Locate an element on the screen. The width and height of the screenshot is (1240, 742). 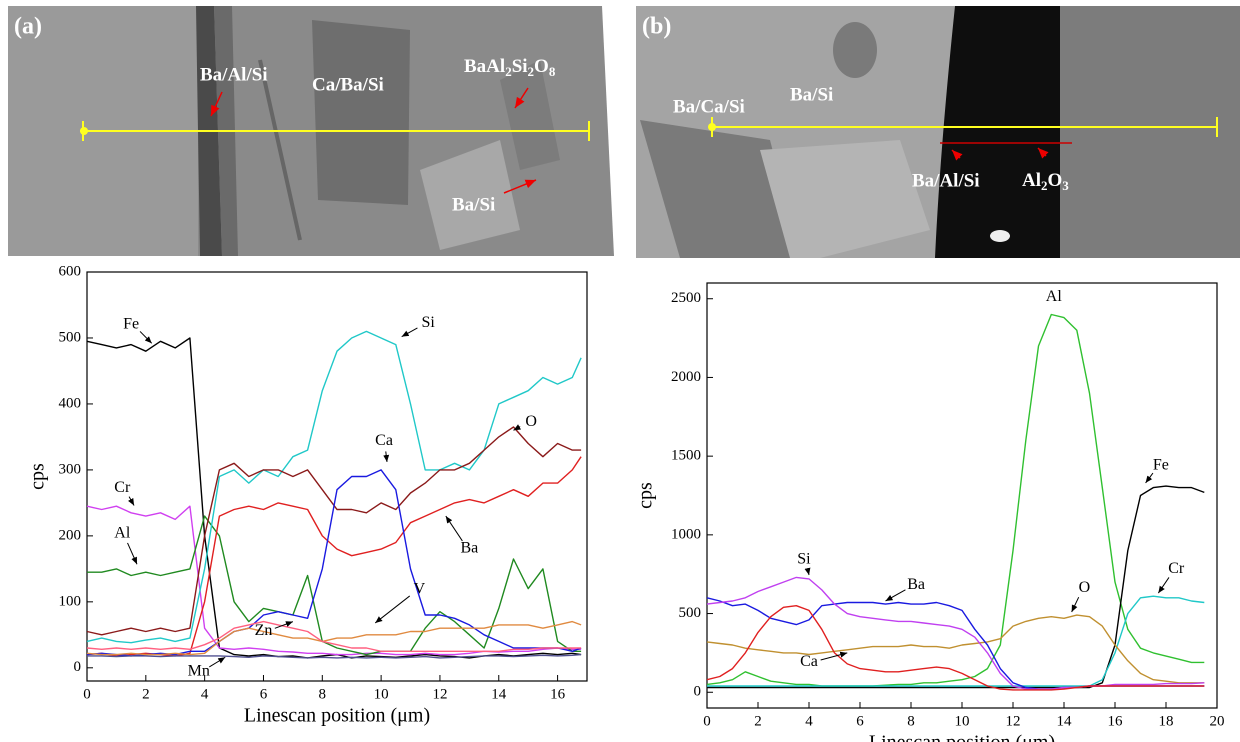
x-tick-label: 20 is located at coordinates (1217, 721).